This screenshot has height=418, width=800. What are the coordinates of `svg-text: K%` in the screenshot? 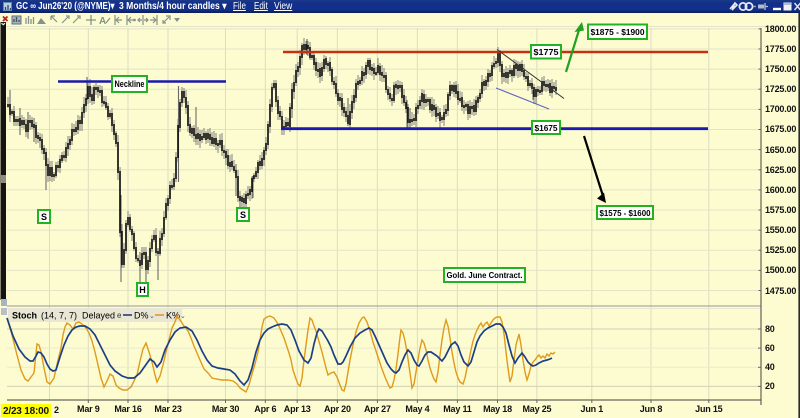 It's located at (173, 316).